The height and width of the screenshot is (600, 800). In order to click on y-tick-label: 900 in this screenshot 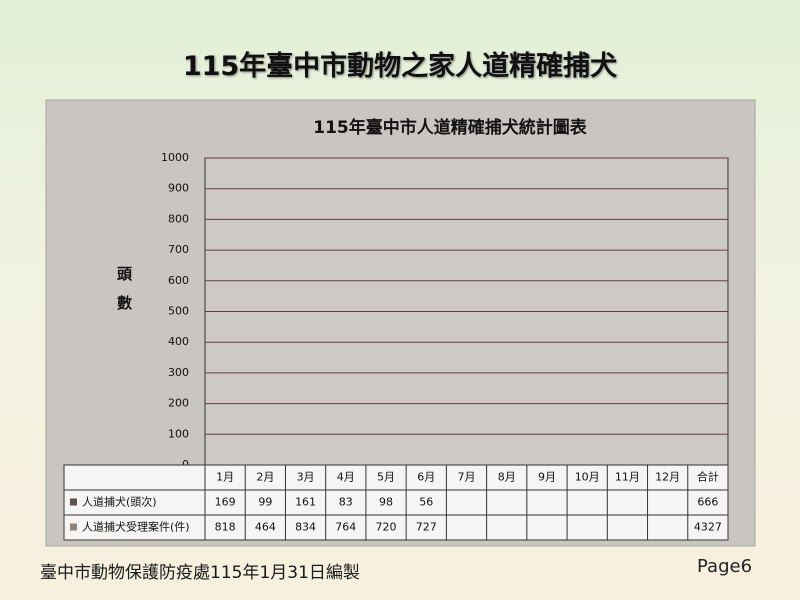, I will do `click(178, 188)`.